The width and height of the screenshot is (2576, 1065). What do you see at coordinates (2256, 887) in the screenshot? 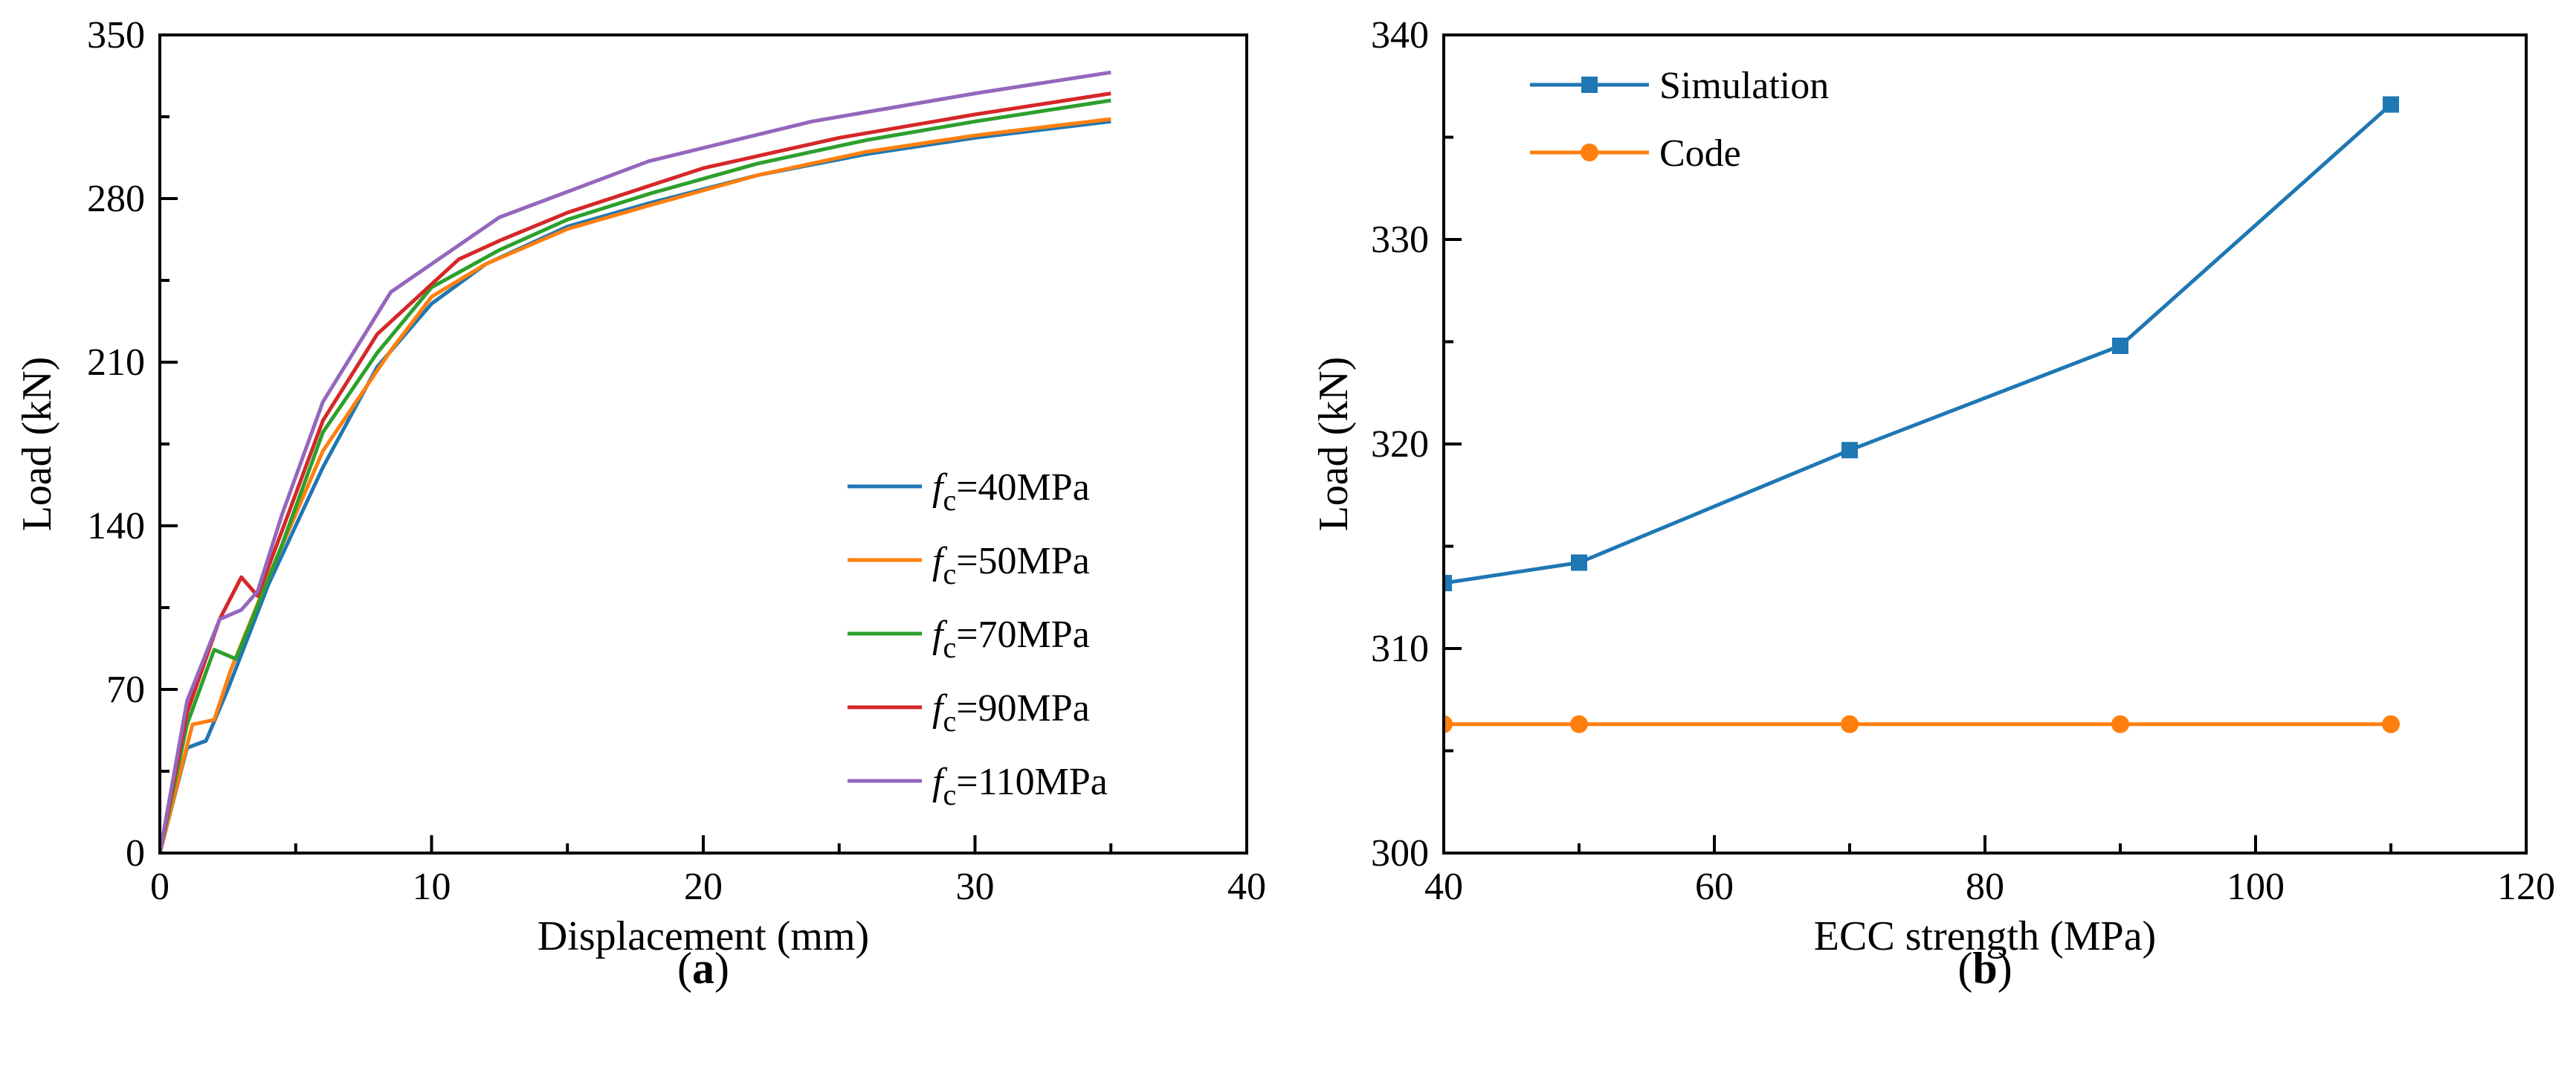
I see `x-tick-label: 100` at bounding box center [2256, 887].